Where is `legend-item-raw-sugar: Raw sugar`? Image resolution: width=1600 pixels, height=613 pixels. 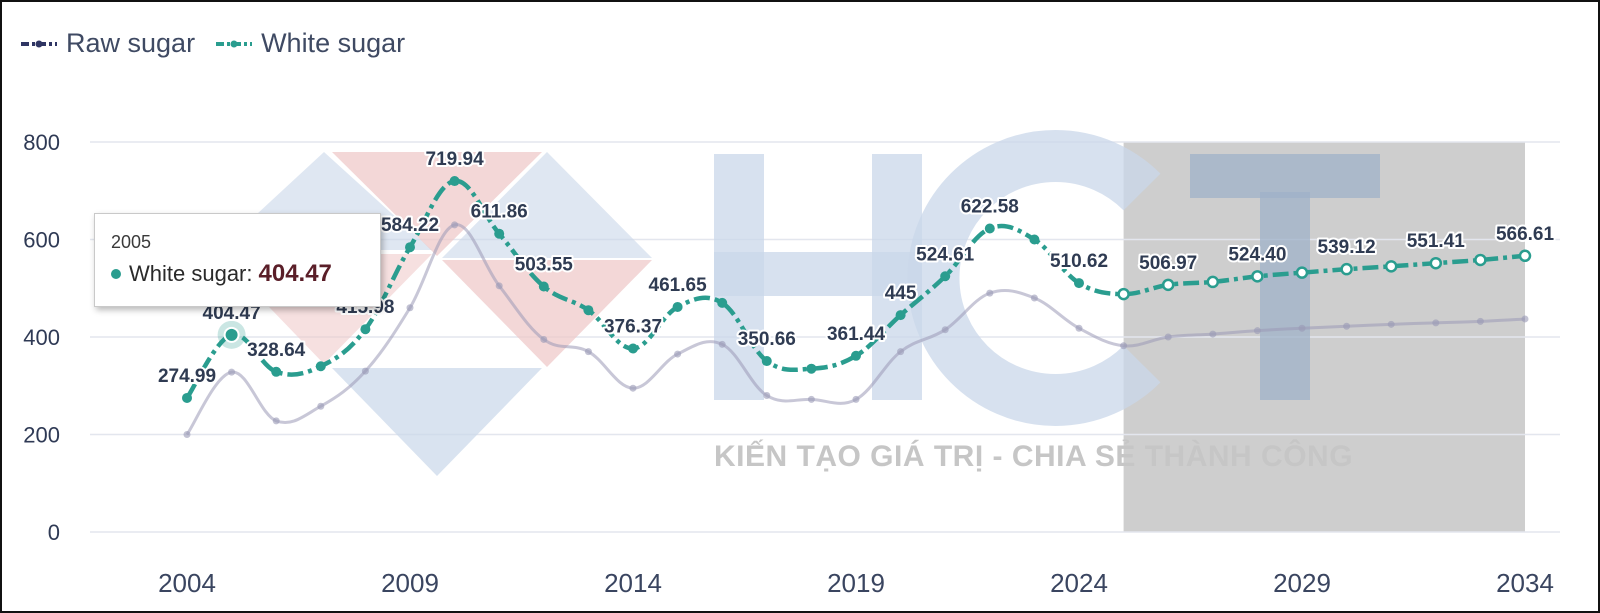
legend-item-raw-sugar: Raw sugar is located at coordinates (107, 43).